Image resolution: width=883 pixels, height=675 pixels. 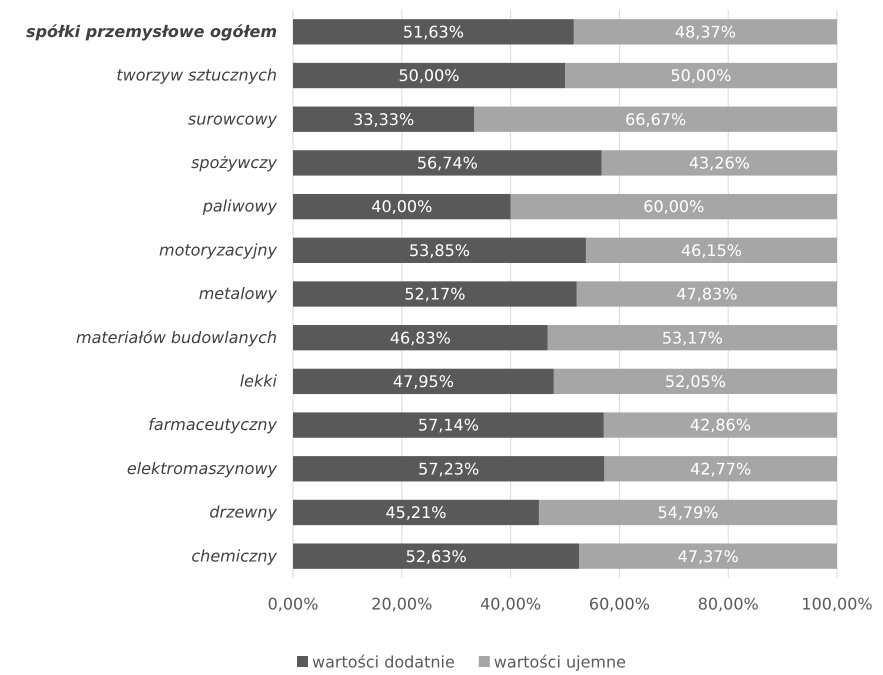 I want to click on legend-label: wartości dodatnie, so click(x=383, y=662).